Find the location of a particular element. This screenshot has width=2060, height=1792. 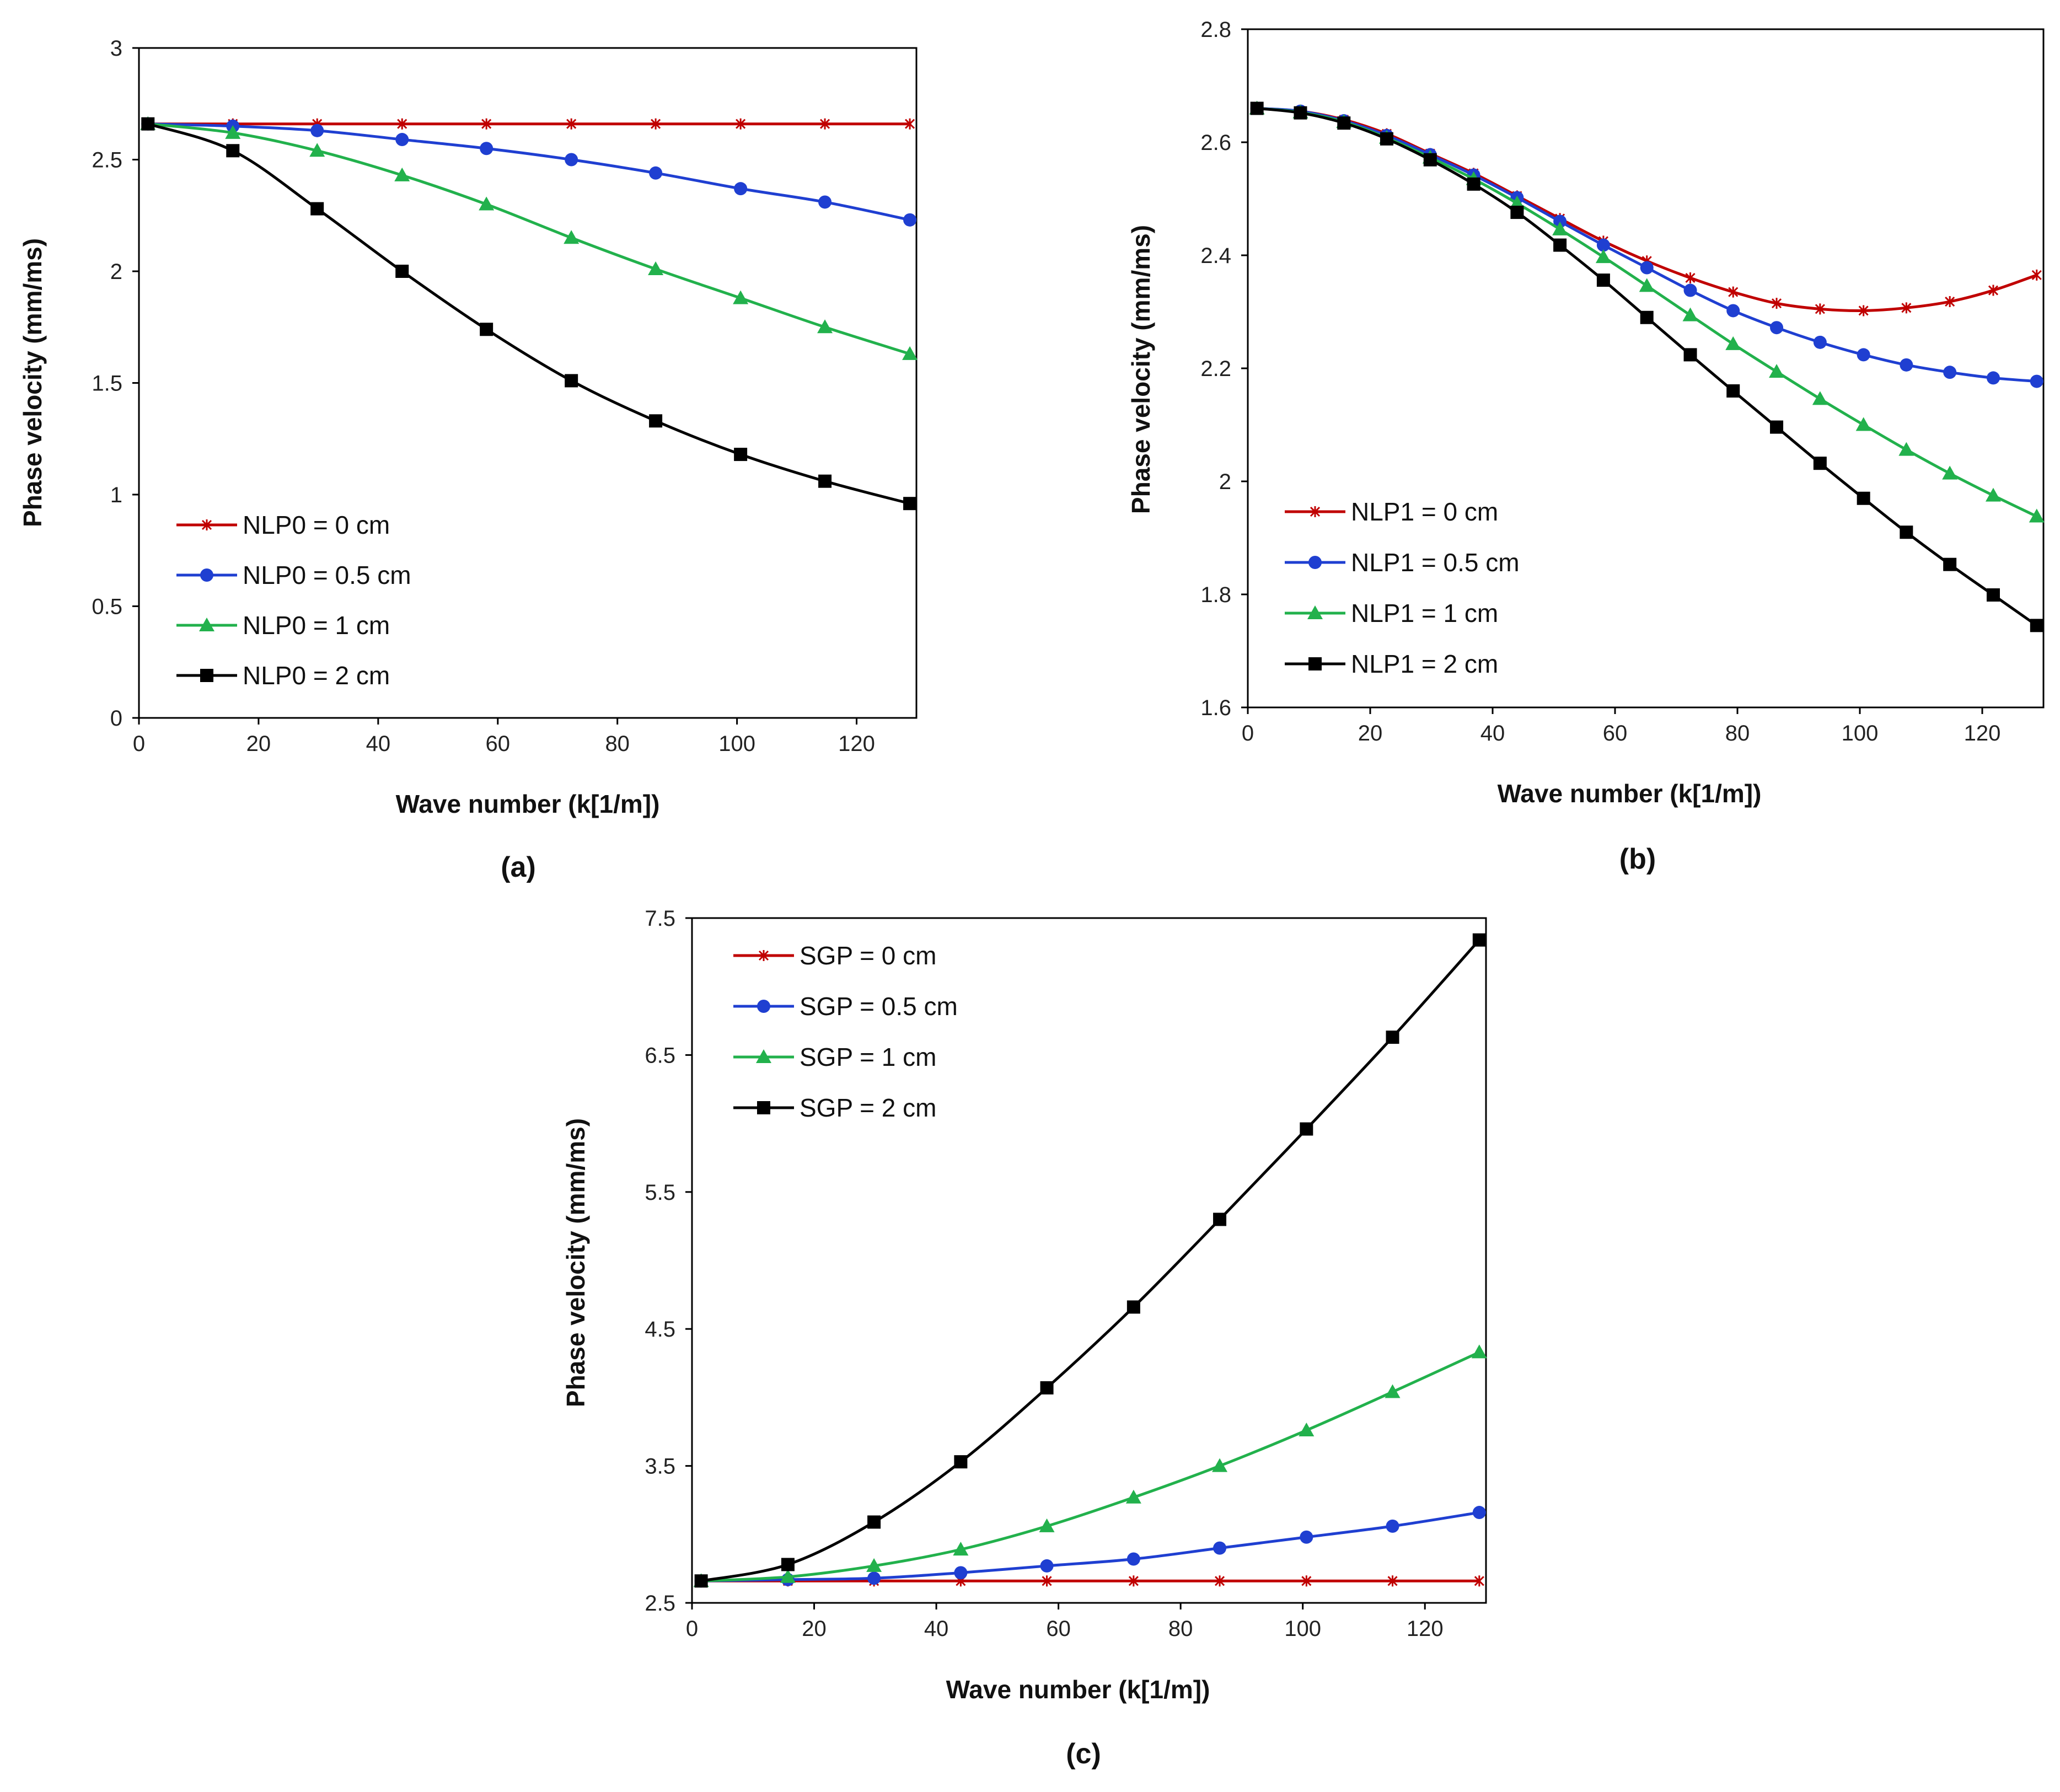

legend-entry: NLP1 = 2 cm is located at coordinates (1391, 664).